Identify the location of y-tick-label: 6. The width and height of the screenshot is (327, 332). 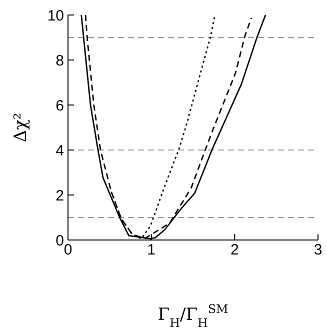
(60, 105).